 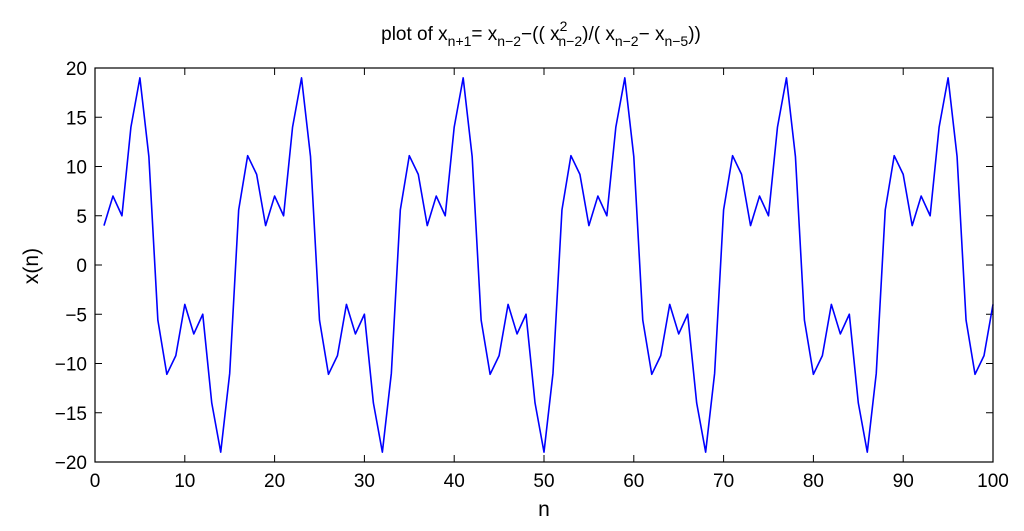 I want to click on y-tick-label: 20, so click(x=76, y=69).